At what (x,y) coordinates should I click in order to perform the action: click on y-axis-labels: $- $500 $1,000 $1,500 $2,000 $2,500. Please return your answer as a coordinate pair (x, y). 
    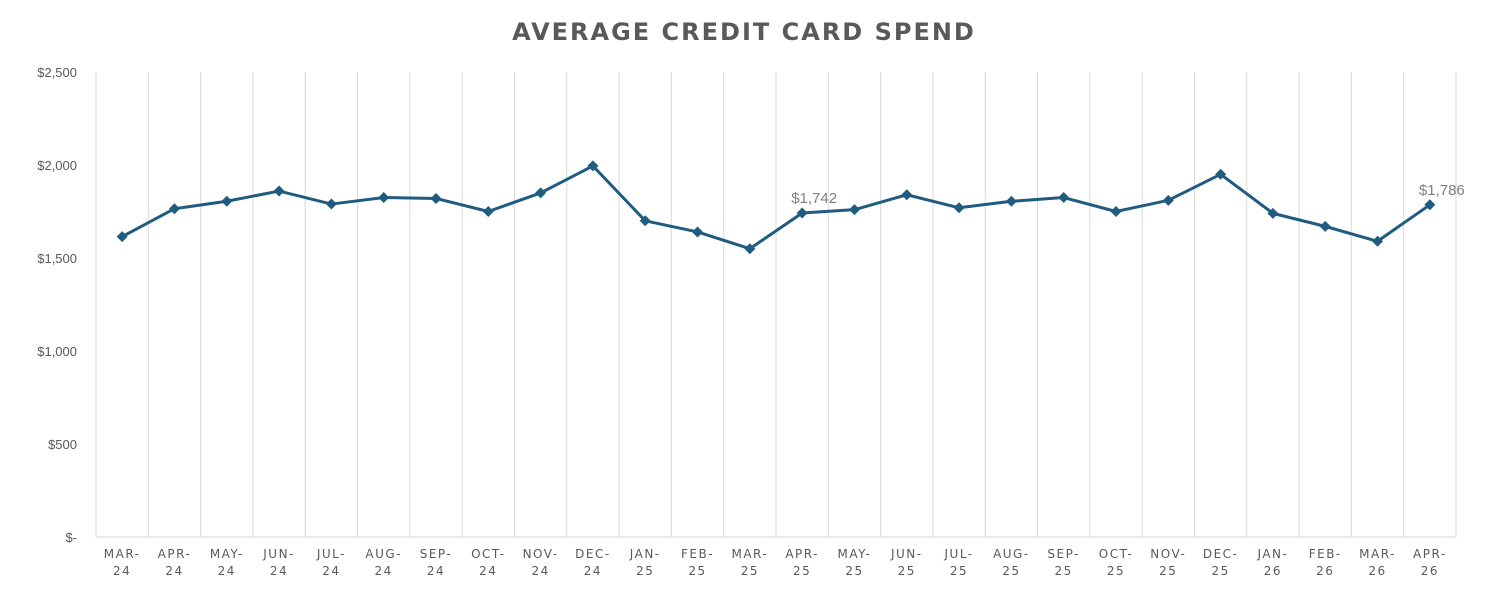
    Looking at the image, I should click on (57, 305).